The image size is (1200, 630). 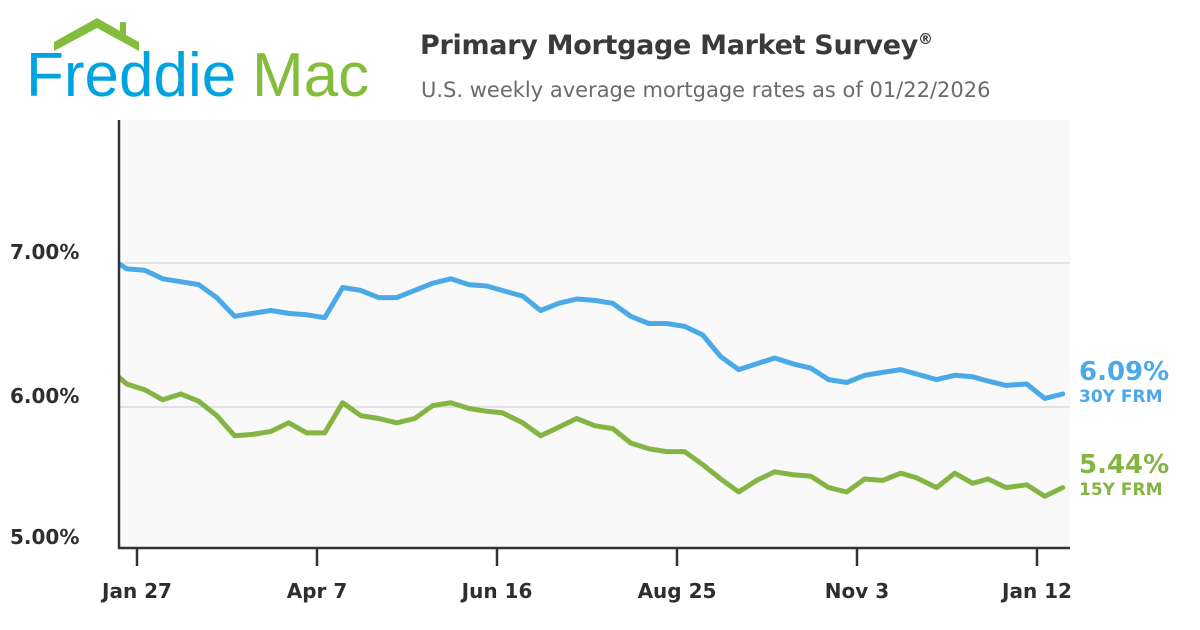 I want to click on series-15y-name: 15Y FRM, so click(x=1121, y=490).